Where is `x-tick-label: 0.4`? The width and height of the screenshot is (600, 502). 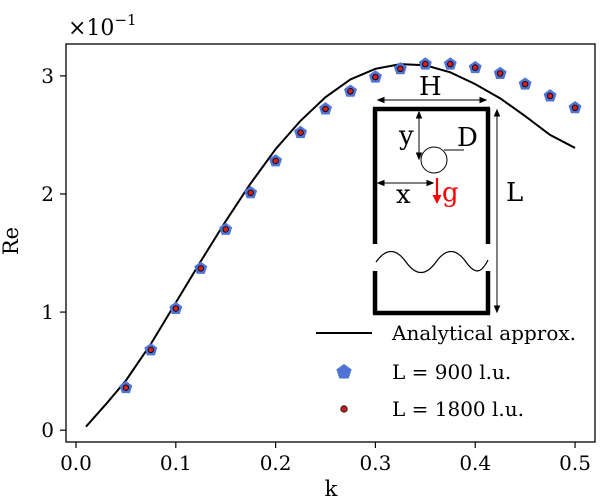
x-tick-label: 0.4 is located at coordinates (475, 463).